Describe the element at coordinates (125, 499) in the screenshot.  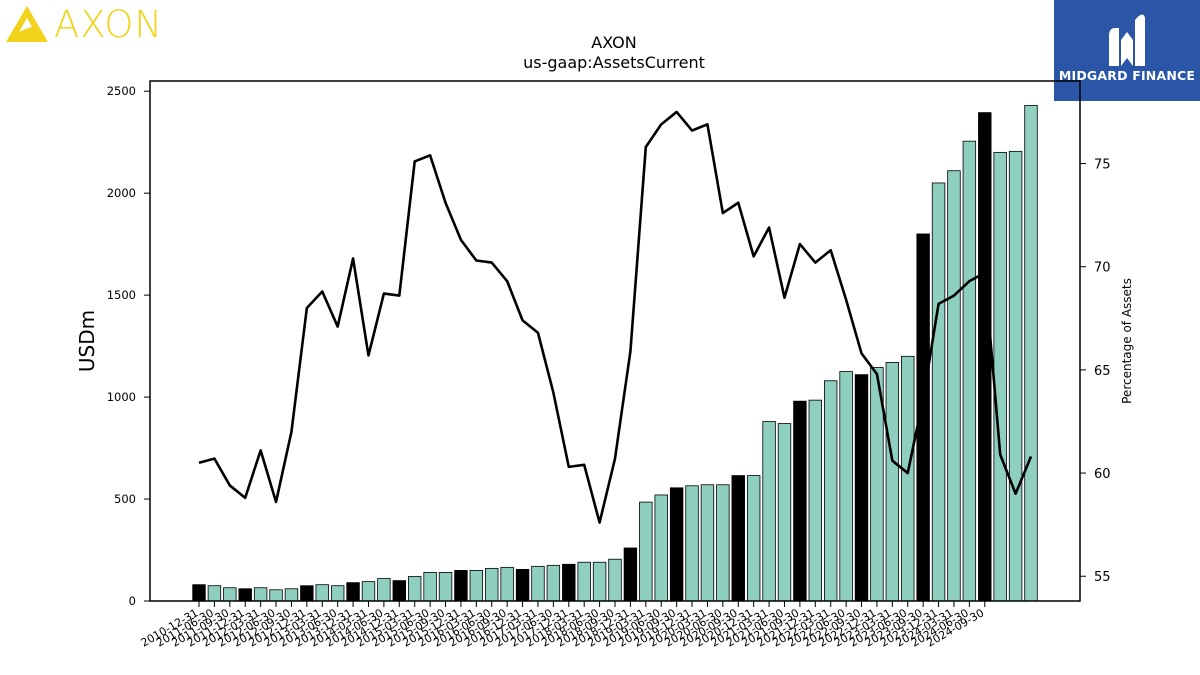
I see `y-tick-label: 500` at that location.